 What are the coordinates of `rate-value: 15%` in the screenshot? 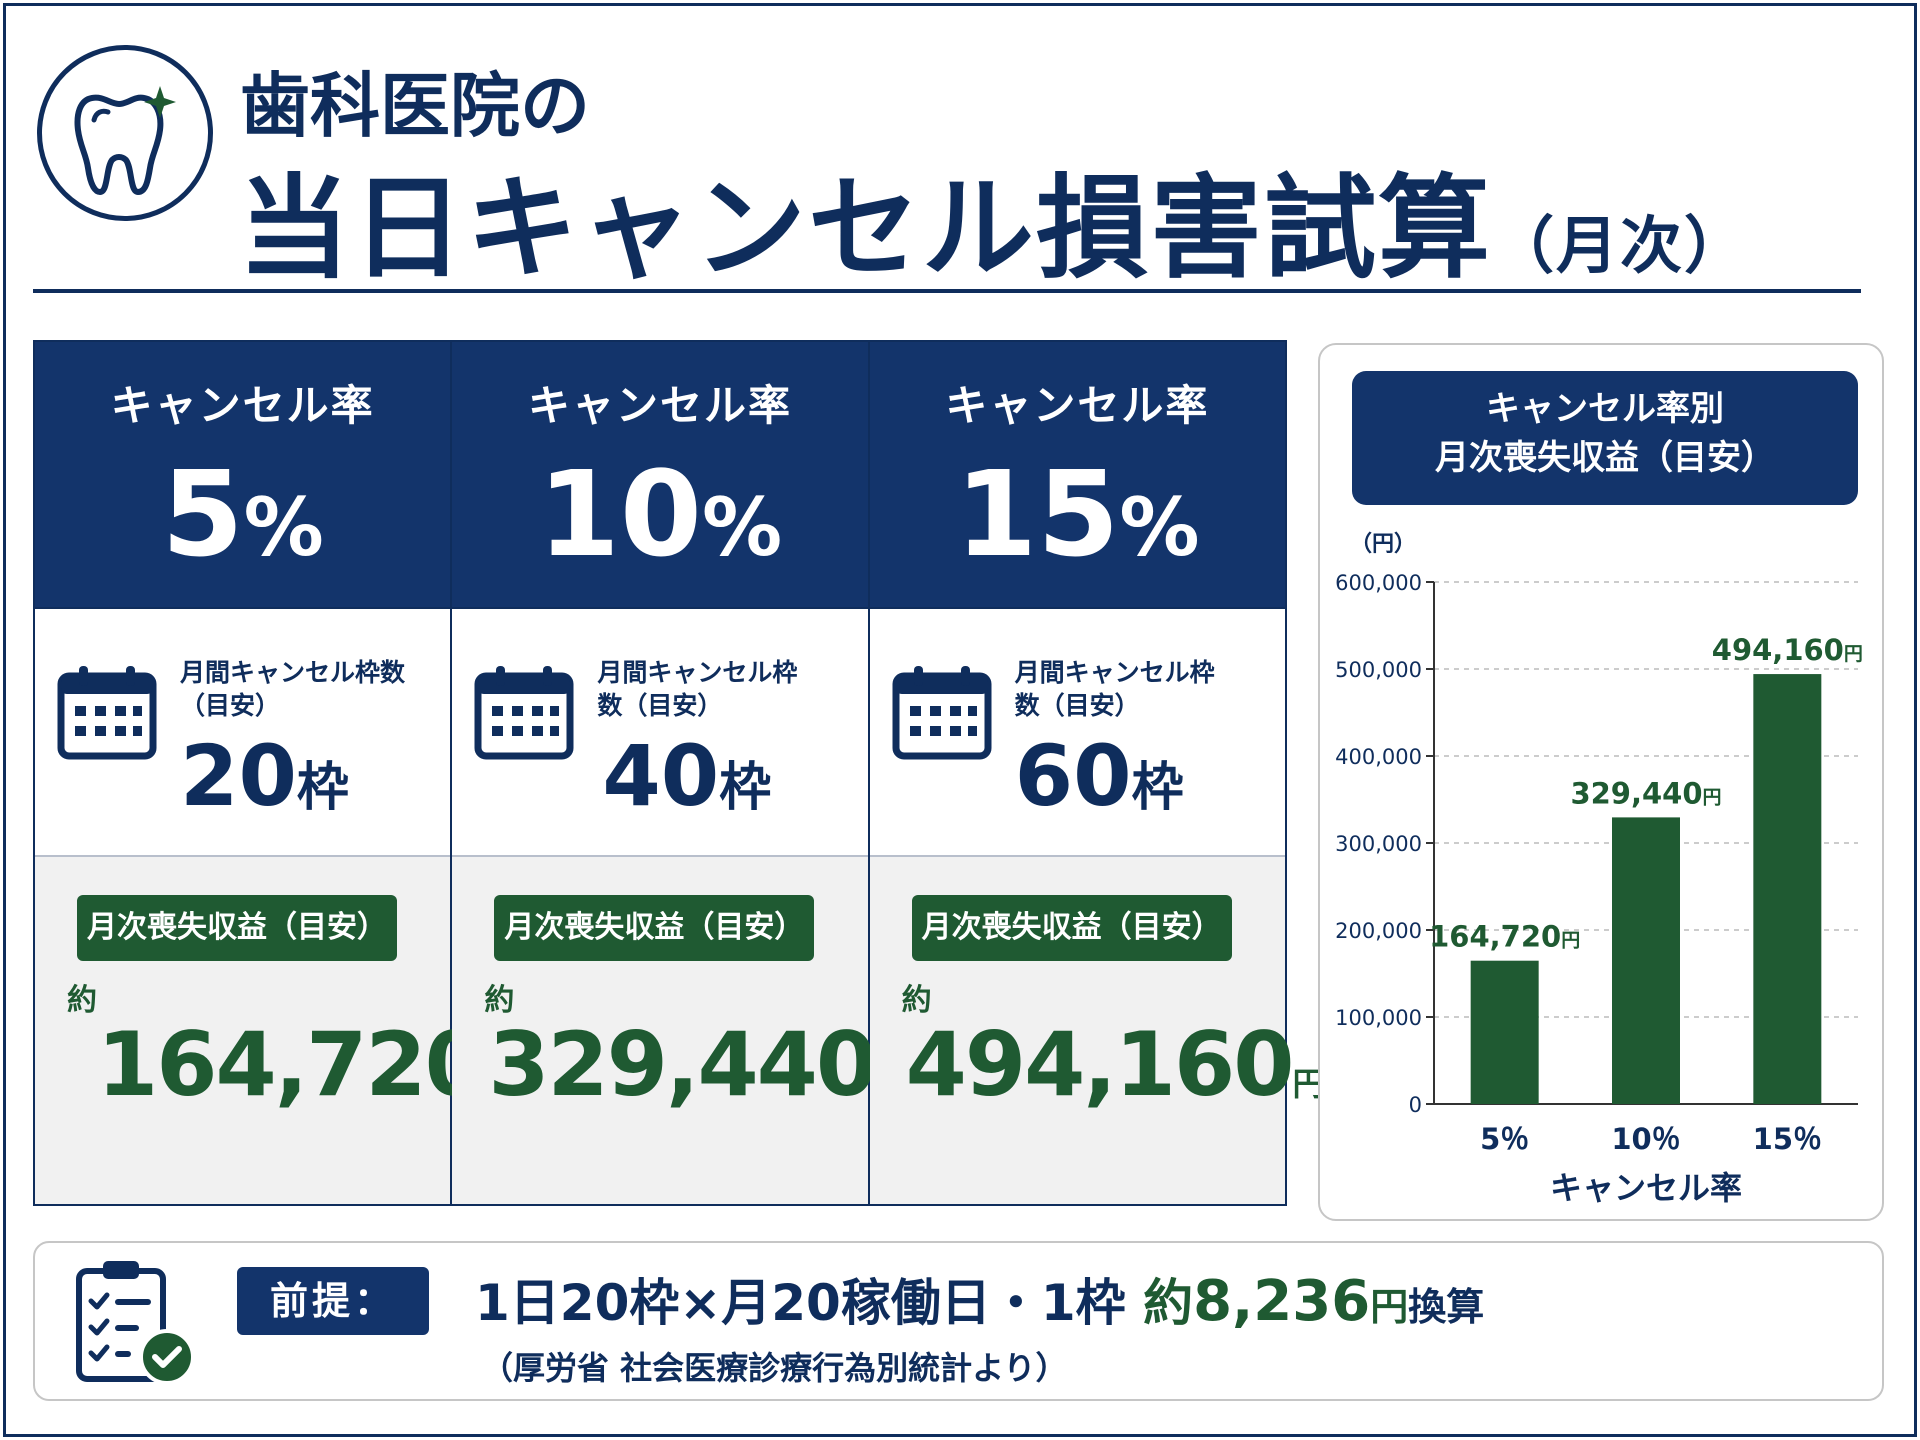 It's located at (1077, 514).